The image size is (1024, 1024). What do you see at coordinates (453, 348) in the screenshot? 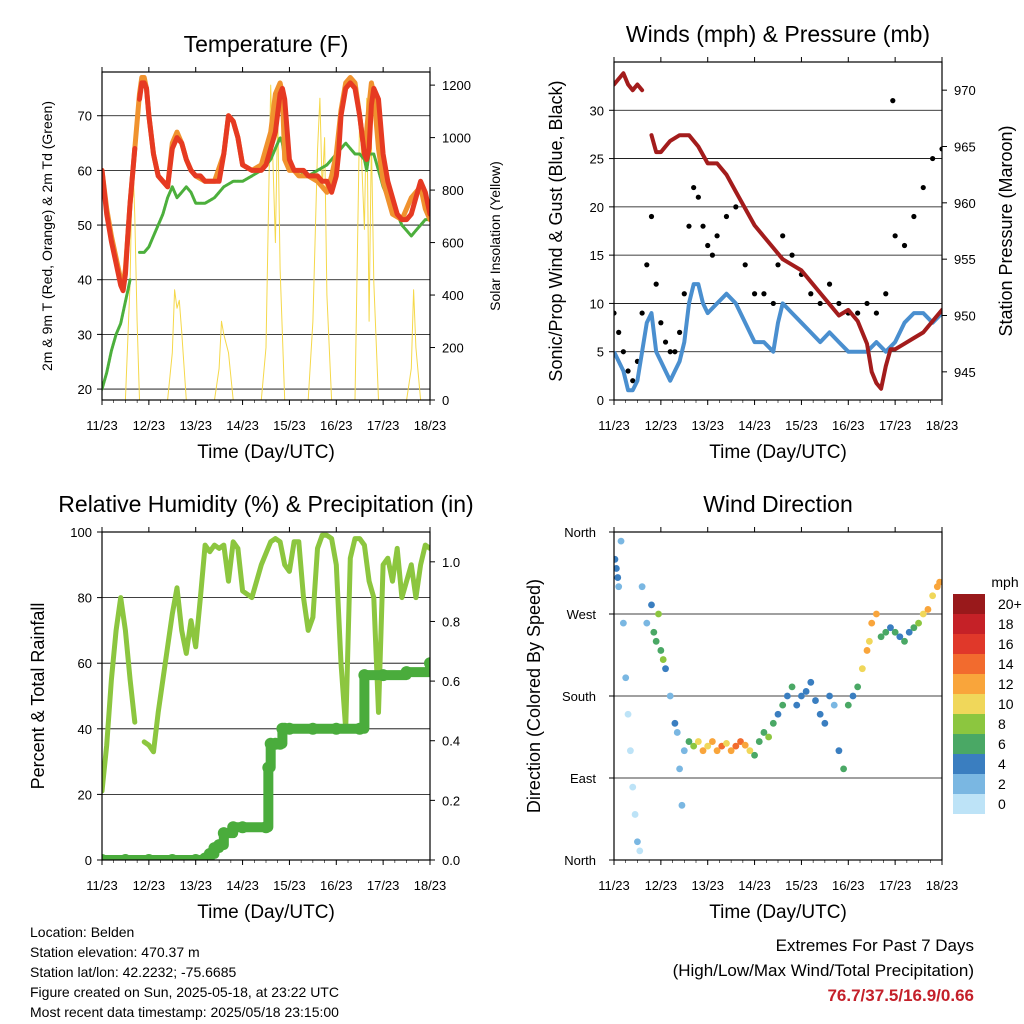
I see `y2-tick-label: 200` at bounding box center [453, 348].